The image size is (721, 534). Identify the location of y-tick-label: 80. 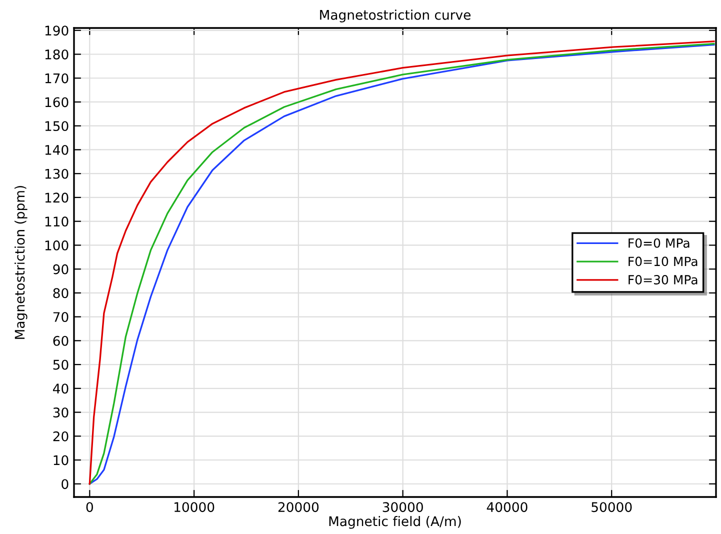
(60, 293).